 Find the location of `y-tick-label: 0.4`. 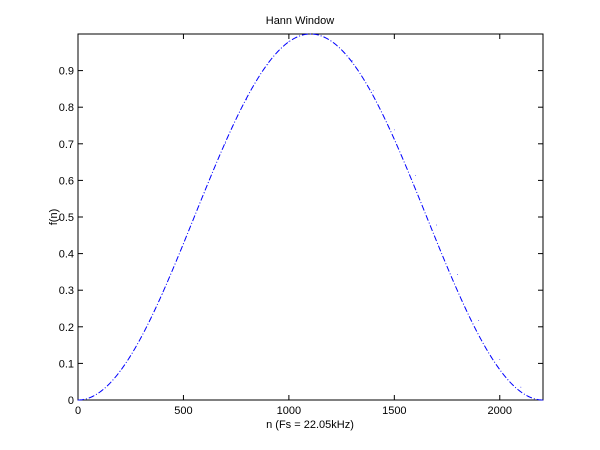

y-tick-label: 0.4 is located at coordinates (66, 255).